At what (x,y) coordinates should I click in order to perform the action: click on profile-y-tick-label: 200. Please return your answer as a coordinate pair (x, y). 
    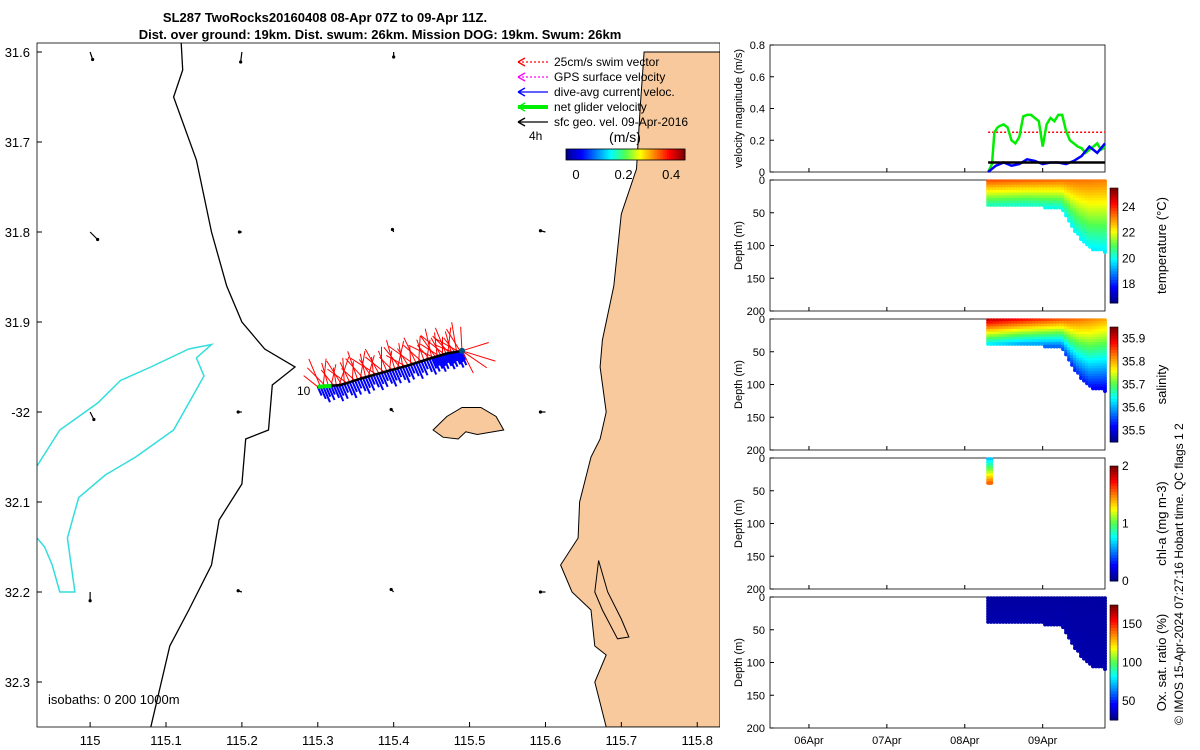
    Looking at the image, I should click on (756, 590).